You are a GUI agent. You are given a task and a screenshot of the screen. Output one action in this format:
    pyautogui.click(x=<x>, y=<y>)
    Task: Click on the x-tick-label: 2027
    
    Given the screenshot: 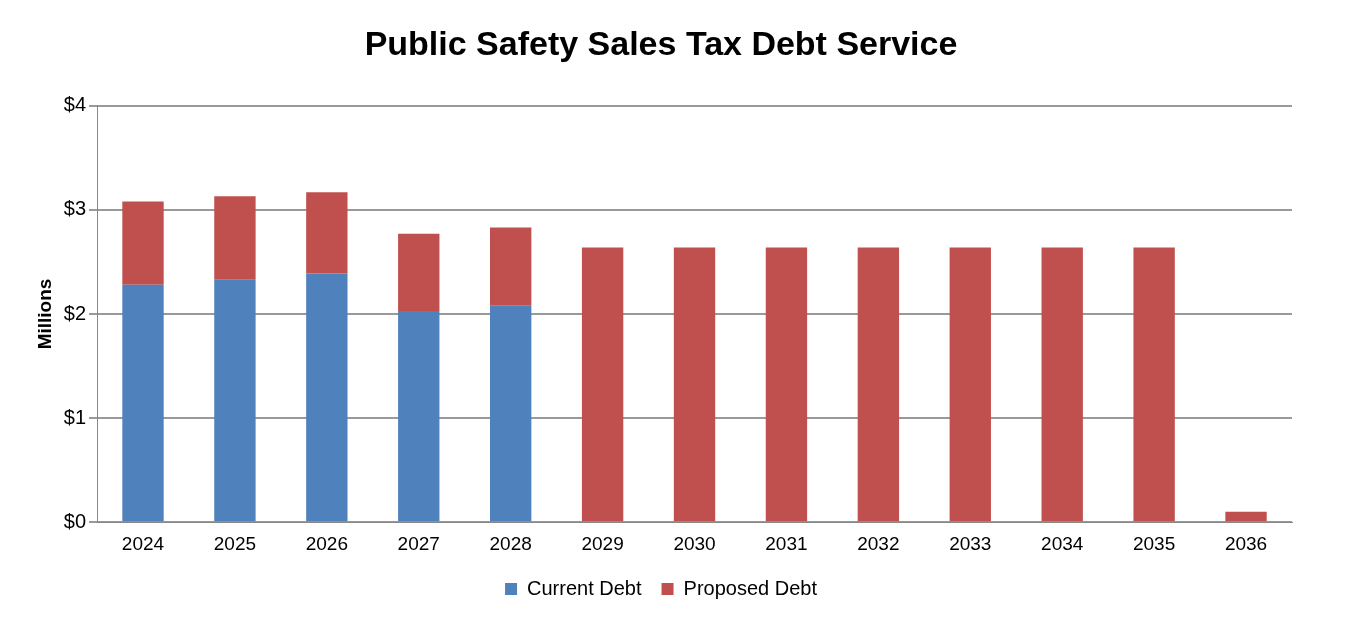 What is the action you would take?
    pyautogui.click(x=418, y=543)
    